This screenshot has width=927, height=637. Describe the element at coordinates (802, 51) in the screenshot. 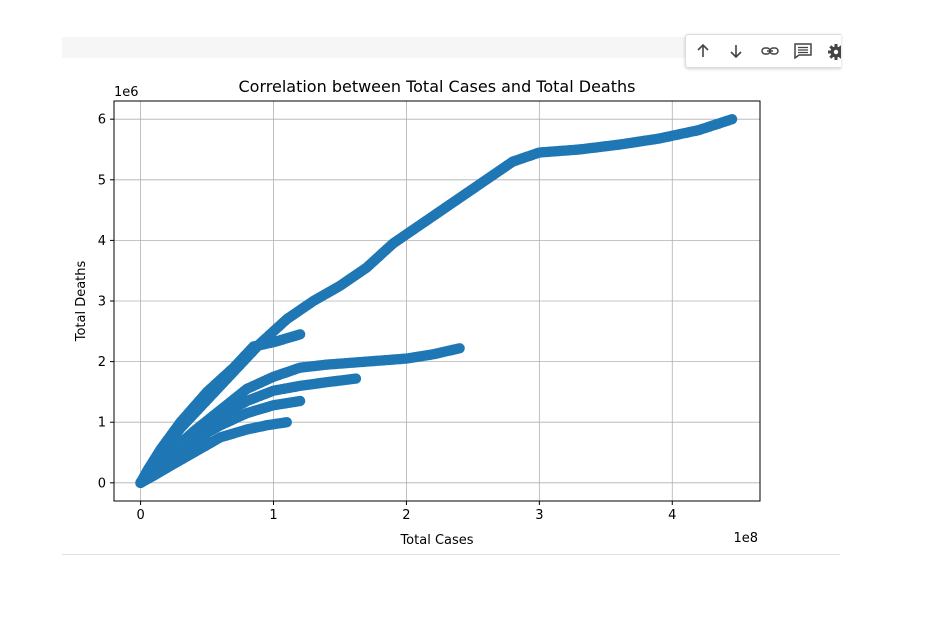

I see `comment-icon` at that location.